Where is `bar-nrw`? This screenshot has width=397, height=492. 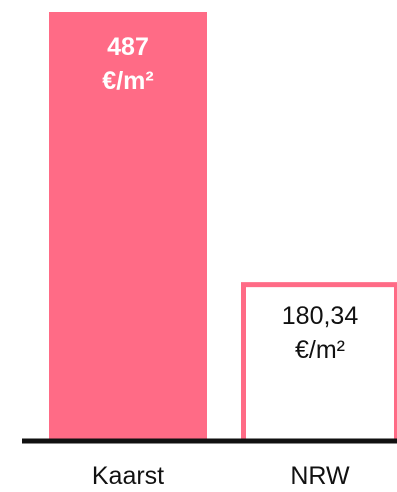 bar-nrw is located at coordinates (319, 363).